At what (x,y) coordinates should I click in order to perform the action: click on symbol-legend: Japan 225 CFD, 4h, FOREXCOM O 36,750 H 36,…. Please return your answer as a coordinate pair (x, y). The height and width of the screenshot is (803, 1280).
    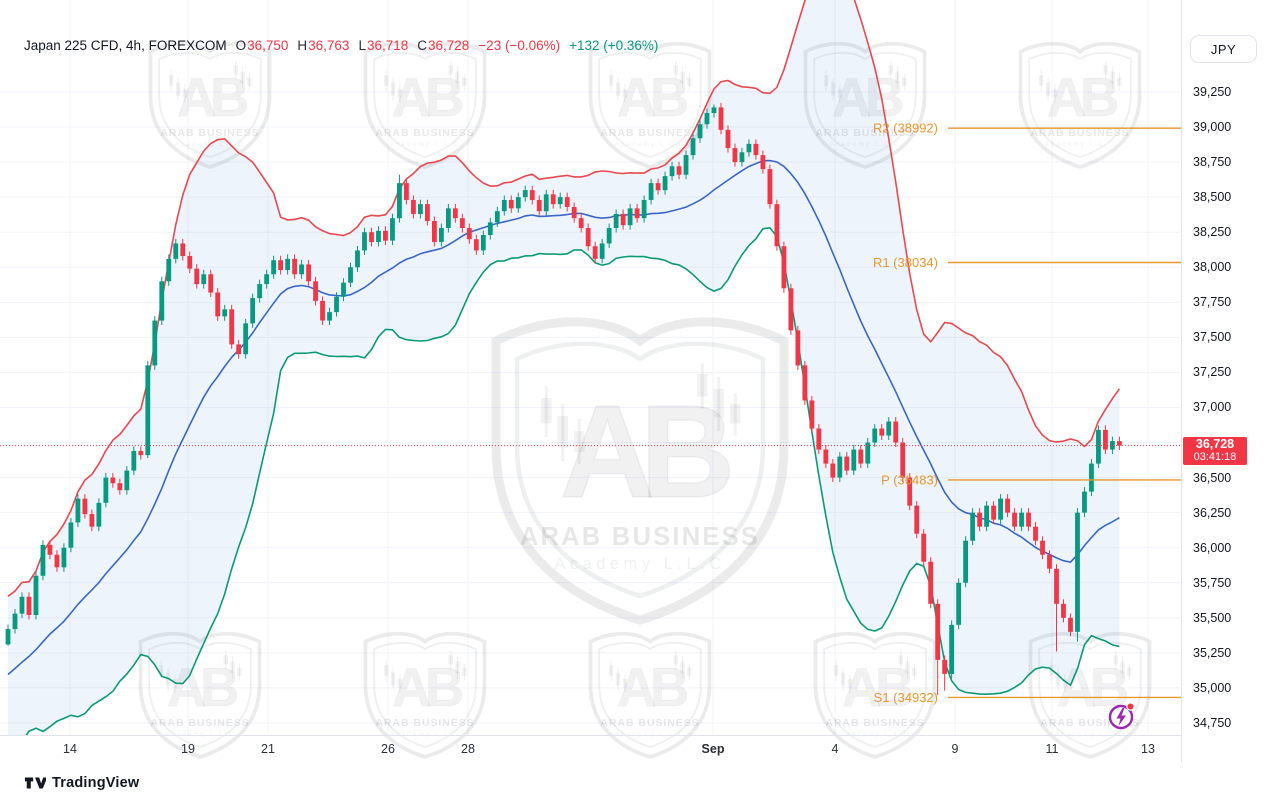
    Looking at the image, I should click on (341, 45).